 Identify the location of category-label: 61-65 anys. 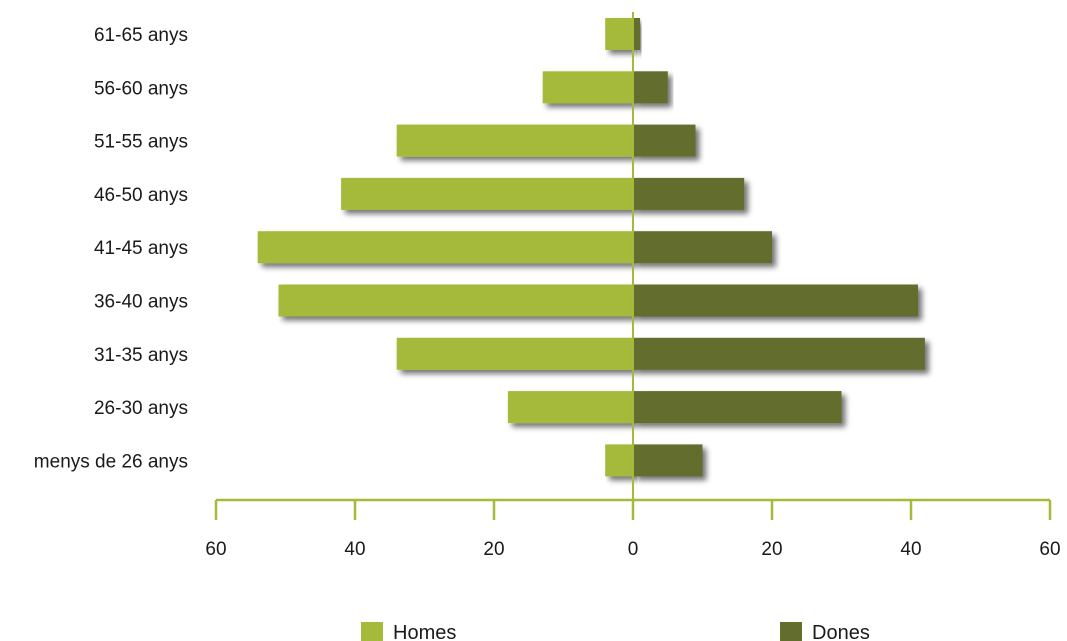
(141, 35).